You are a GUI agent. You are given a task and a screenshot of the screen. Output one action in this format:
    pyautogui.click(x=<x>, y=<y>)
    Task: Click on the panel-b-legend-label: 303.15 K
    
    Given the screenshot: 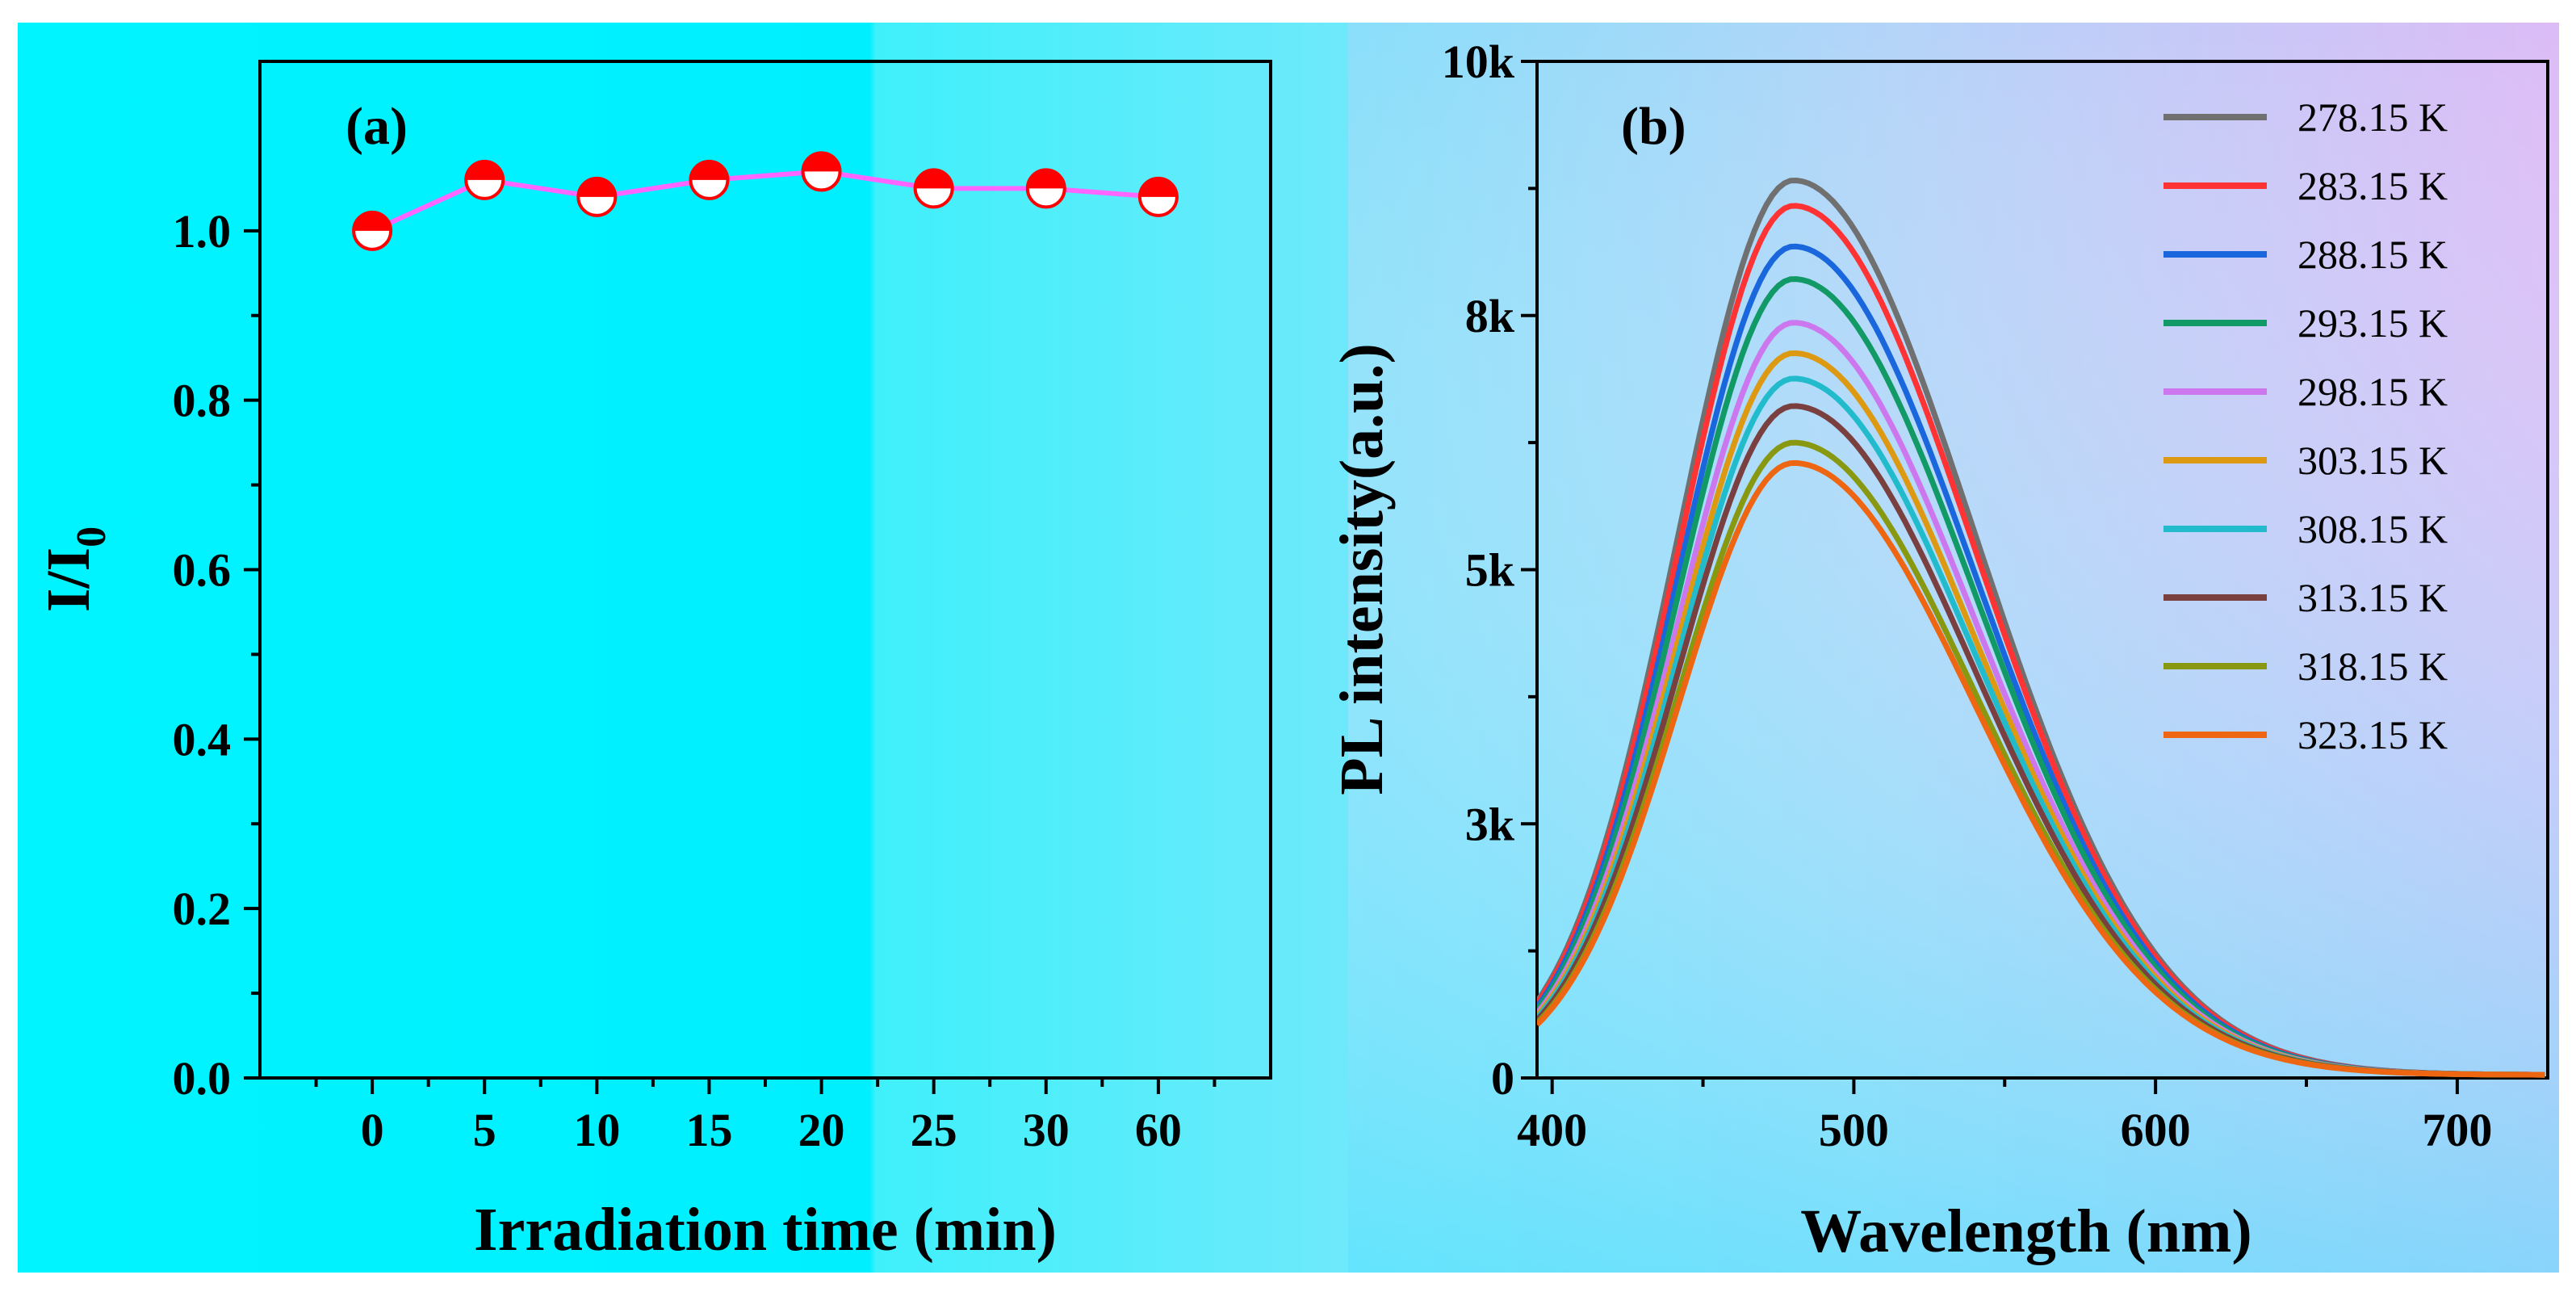 What is the action you would take?
    pyautogui.click(x=2372, y=460)
    